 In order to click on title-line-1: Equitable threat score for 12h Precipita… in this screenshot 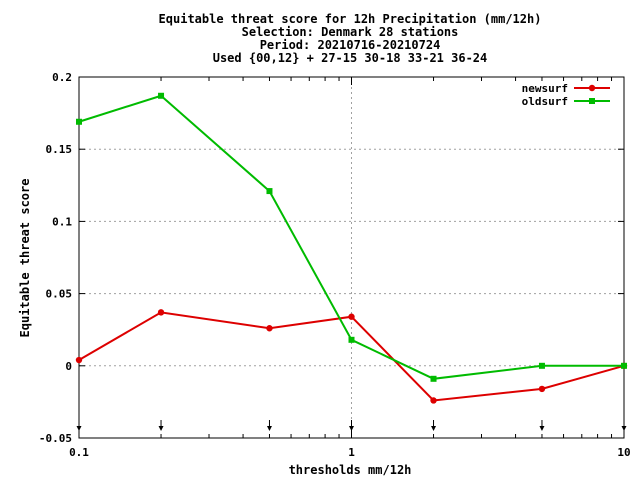, I will do `click(350, 19)`.